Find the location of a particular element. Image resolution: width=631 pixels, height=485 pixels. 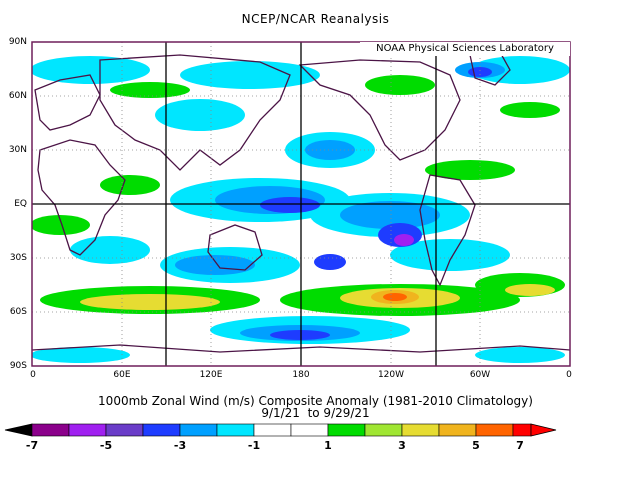

colorbar-tick-label: 3 is located at coordinates (402, 445).